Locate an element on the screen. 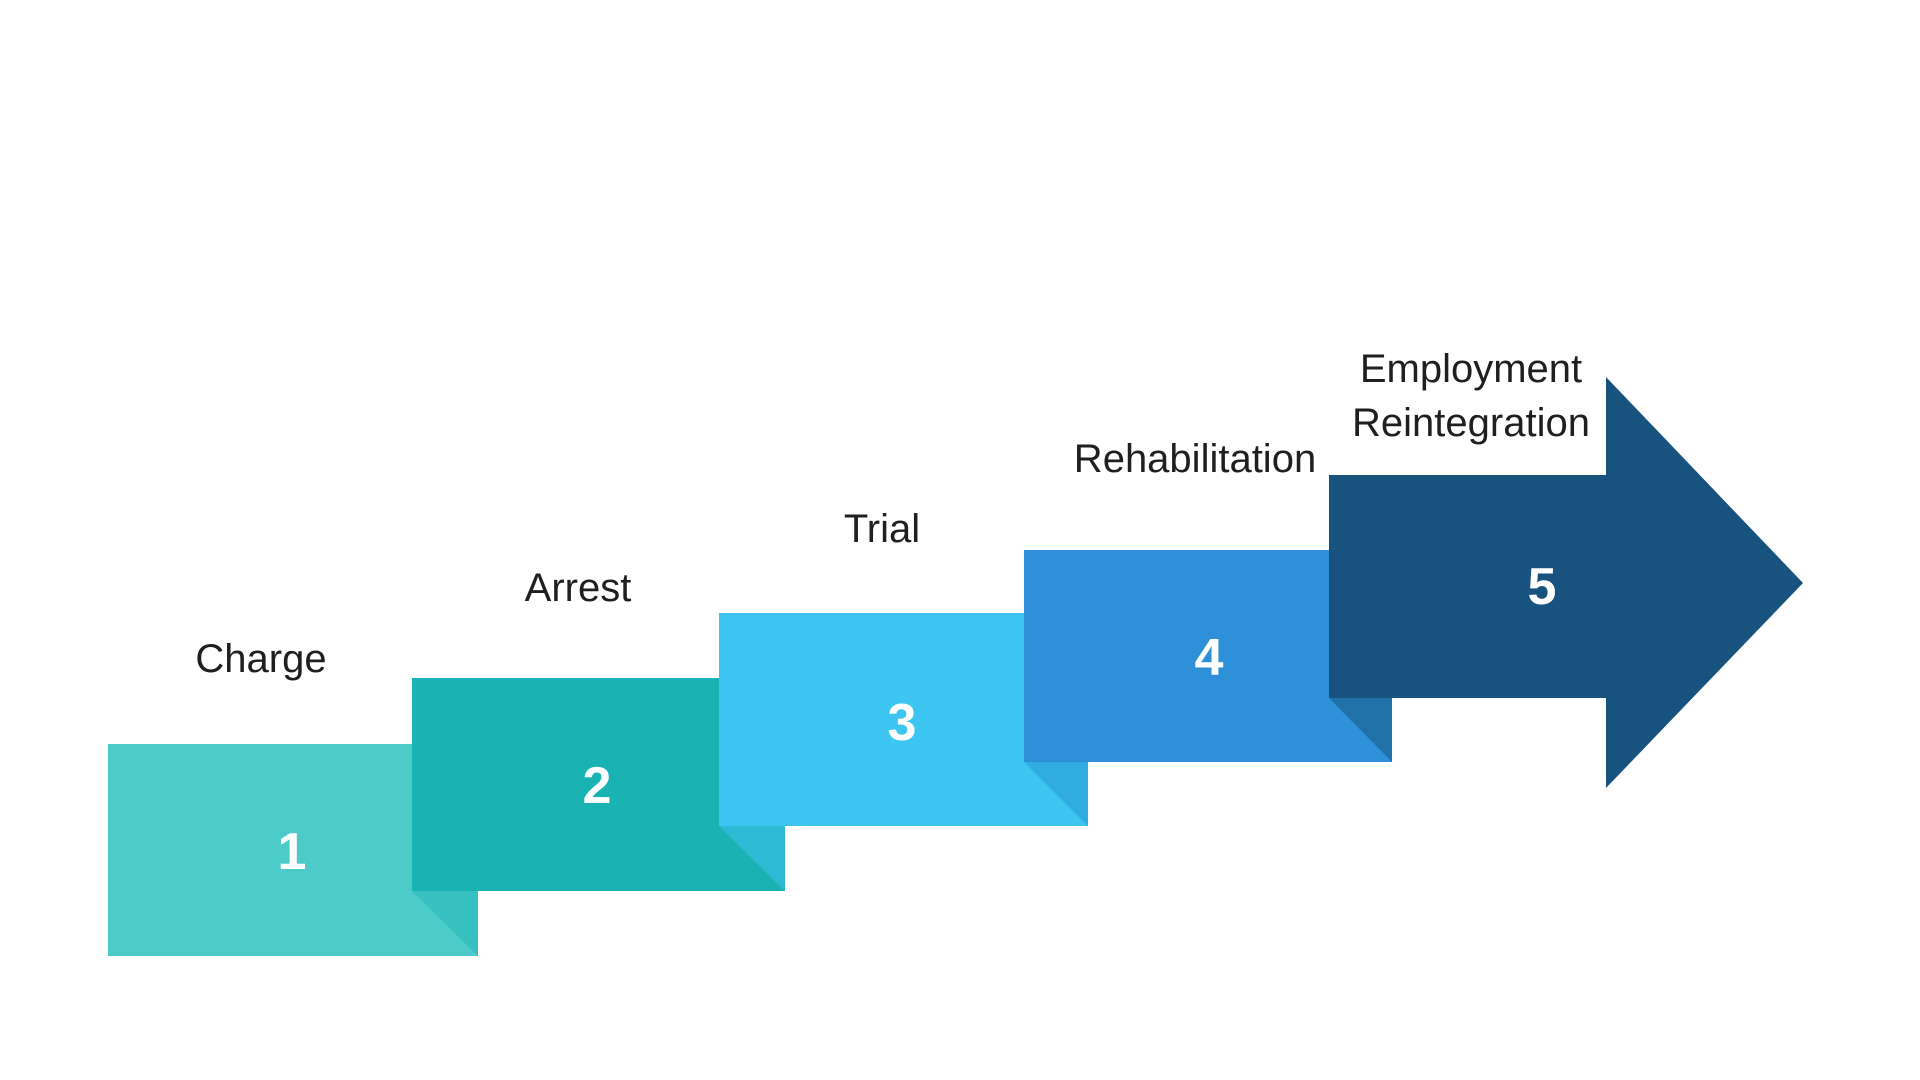  step-3-label: Trial is located at coordinates (882, 529).